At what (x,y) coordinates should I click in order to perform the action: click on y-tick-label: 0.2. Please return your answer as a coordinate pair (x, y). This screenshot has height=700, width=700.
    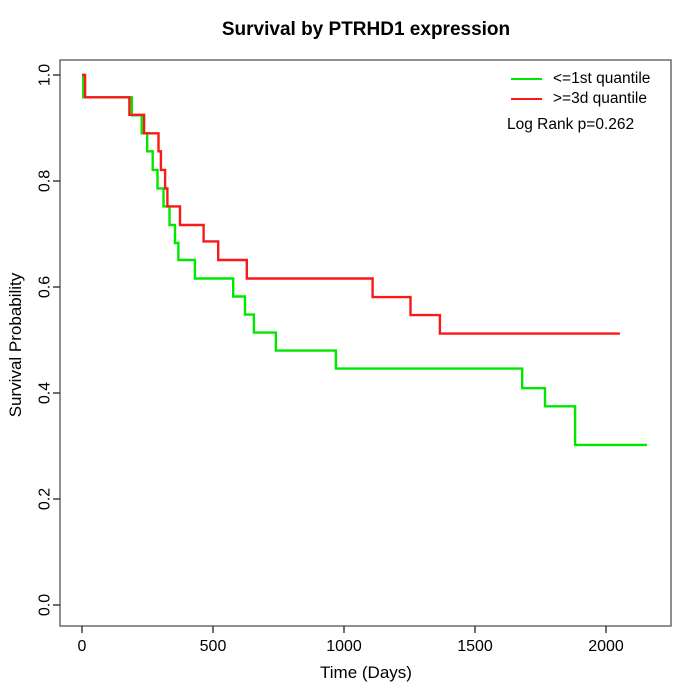
    Looking at the image, I should click on (45, 499).